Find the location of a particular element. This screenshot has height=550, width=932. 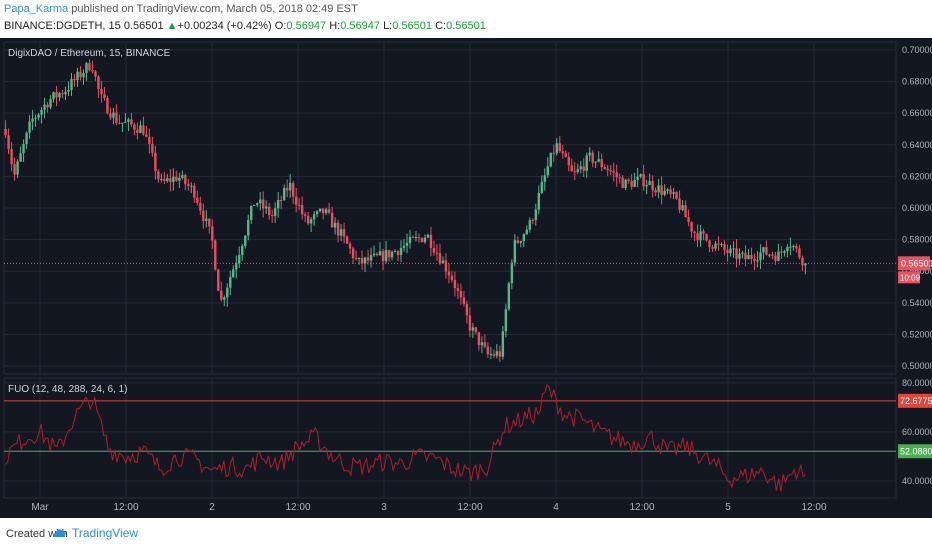

lower-band-label: 52.0880 is located at coordinates (916, 451).